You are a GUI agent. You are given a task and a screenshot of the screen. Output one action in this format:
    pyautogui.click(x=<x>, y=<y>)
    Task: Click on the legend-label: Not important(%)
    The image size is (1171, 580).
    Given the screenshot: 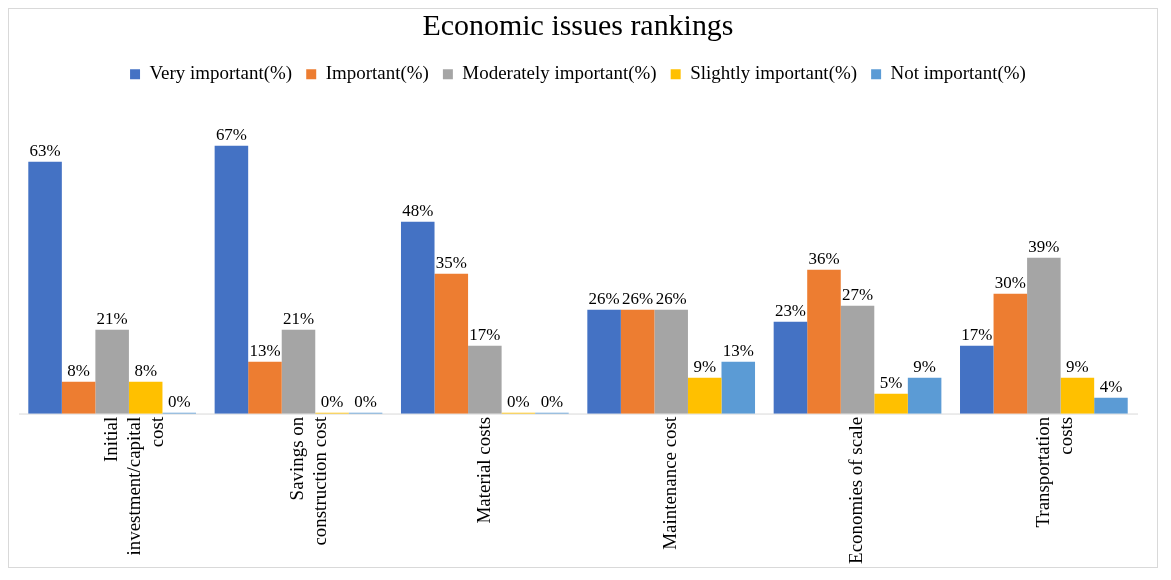 What is the action you would take?
    pyautogui.click(x=958, y=73)
    